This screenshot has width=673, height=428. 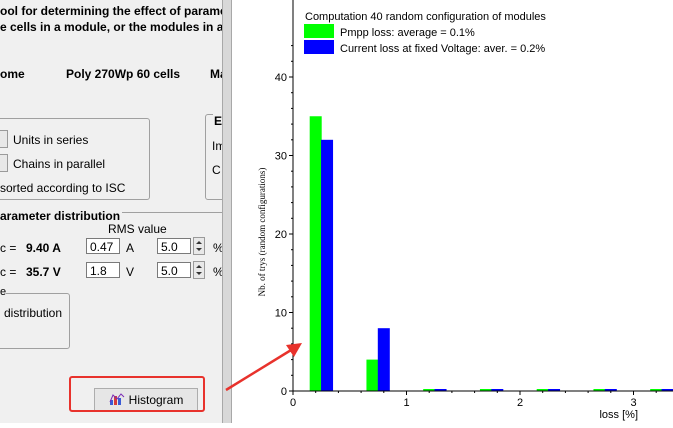 What do you see at coordinates (103, 270) in the screenshot?
I see `row2-rms-input: 1.8` at bounding box center [103, 270].